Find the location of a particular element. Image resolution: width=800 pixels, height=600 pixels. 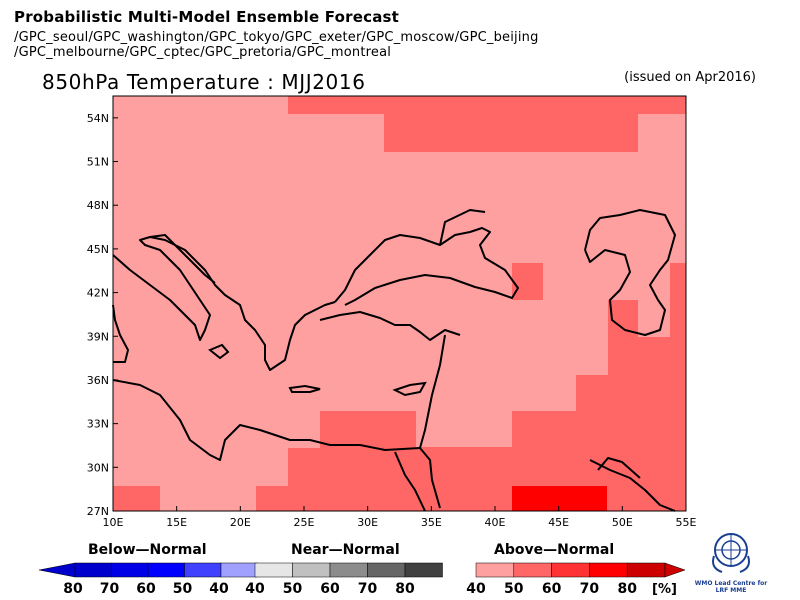

legend-near-tick-label: 50 is located at coordinates (293, 589).